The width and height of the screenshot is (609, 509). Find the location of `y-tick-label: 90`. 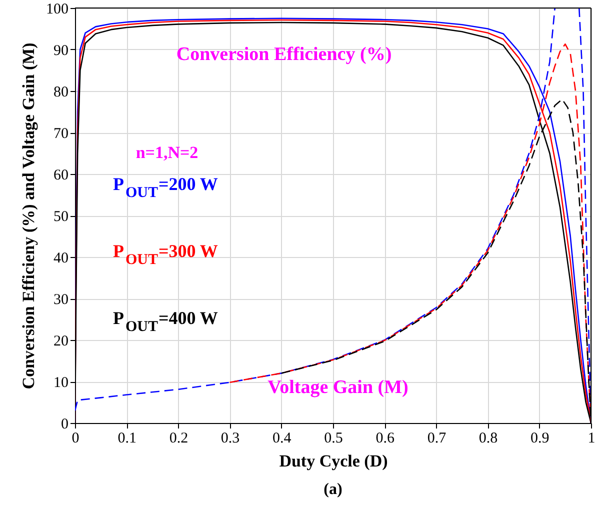

y-tick-label: 90 is located at coordinates (61, 51).